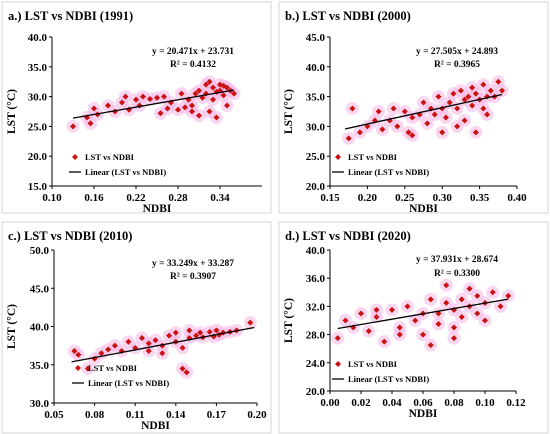 This screenshot has width=550, height=434. Describe the element at coordinates (454, 403) in the screenshot. I see `x-tick-label: 0.08` at that location.